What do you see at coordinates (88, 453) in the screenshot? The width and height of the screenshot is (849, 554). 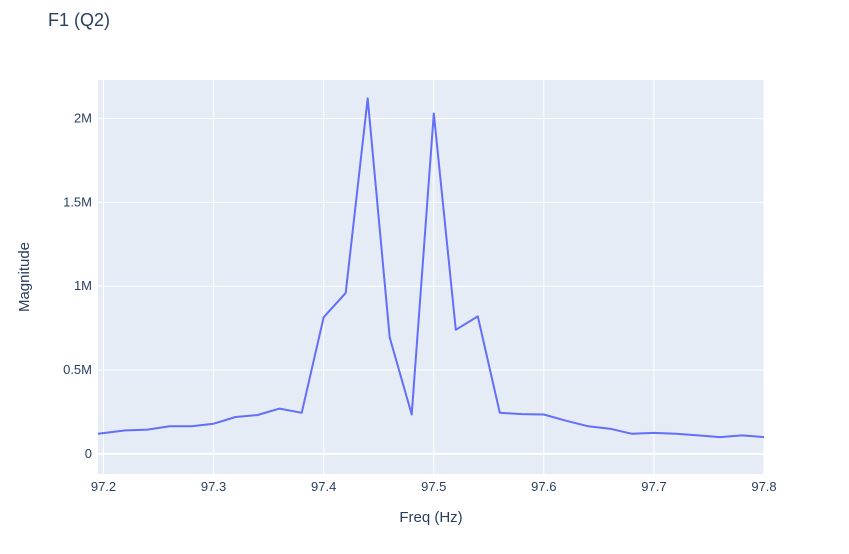 I see `y-tick-label: 0` at bounding box center [88, 453].